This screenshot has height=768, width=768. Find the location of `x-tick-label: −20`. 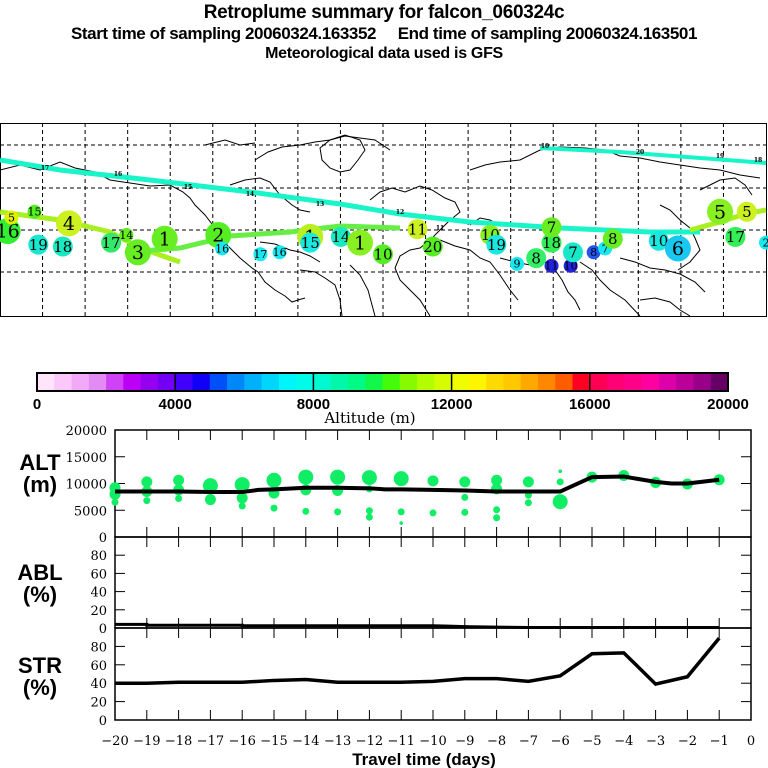

x-tick-label: −20 is located at coordinates (114, 741).